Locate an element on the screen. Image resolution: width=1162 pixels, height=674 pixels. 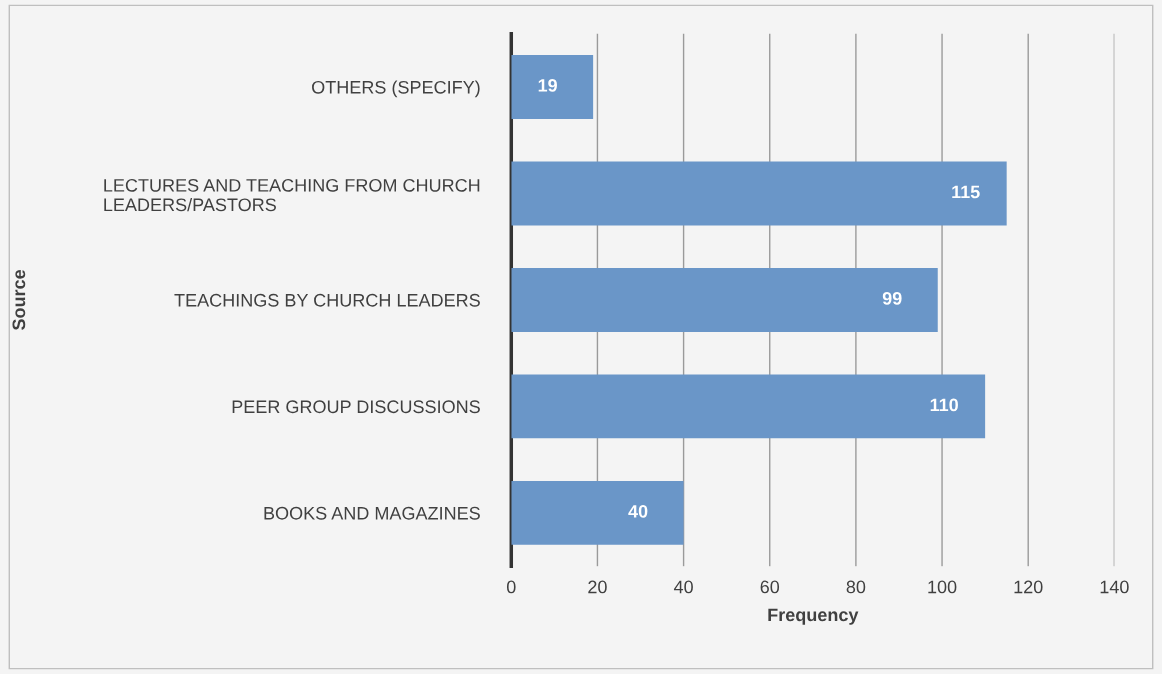
y-tick-label: LECTURES AND TEACHING FROM CHURCH LEADERS/PASTORS is located at coordinates (292, 195).